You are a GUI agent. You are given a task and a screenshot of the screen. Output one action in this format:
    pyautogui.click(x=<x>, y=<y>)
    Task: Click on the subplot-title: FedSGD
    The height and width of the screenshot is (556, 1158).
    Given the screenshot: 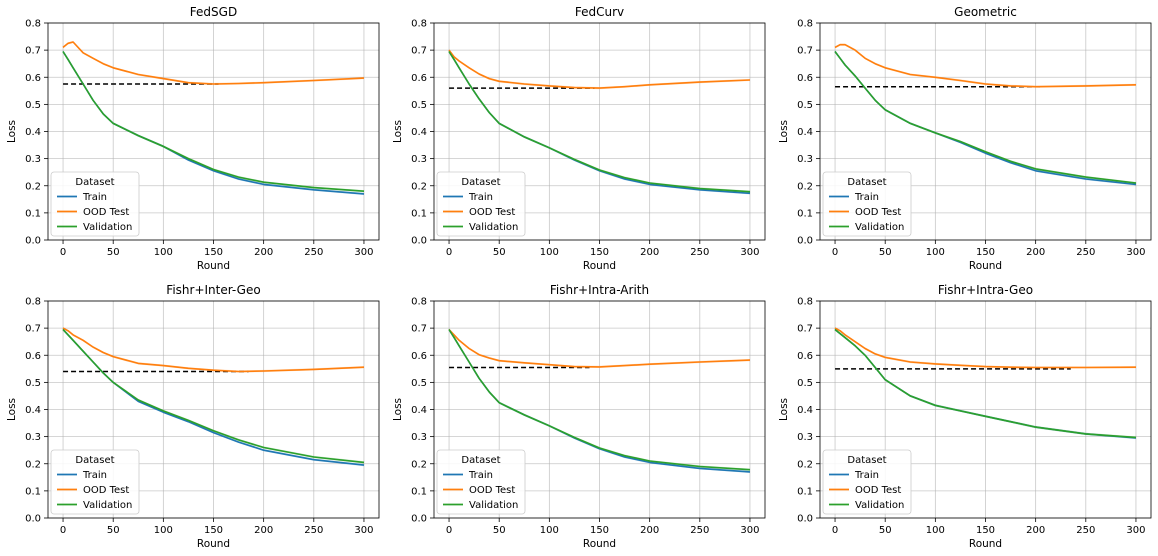 What is the action you would take?
    pyautogui.click(x=213, y=12)
    